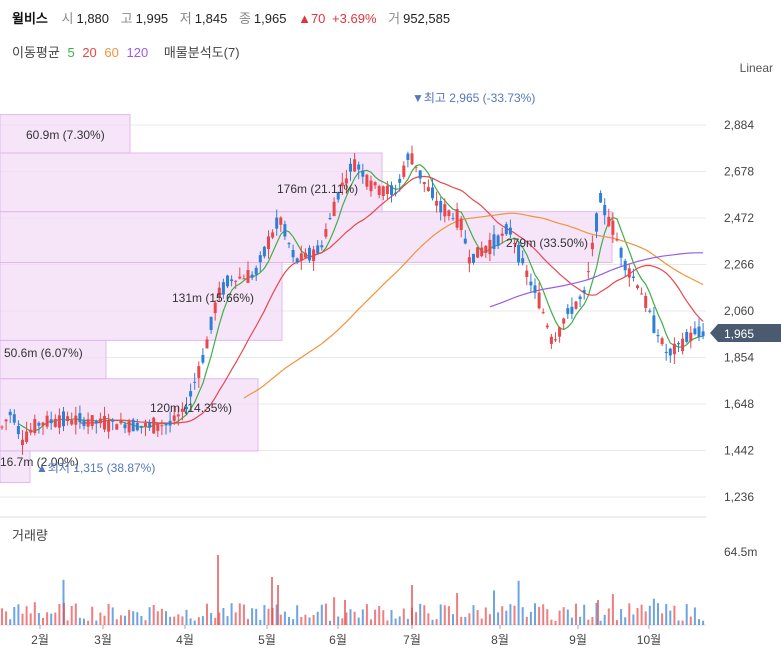 Image resolution: width=781 pixels, height=663 pixels. I want to click on ma120-label: 120, so click(137, 52).